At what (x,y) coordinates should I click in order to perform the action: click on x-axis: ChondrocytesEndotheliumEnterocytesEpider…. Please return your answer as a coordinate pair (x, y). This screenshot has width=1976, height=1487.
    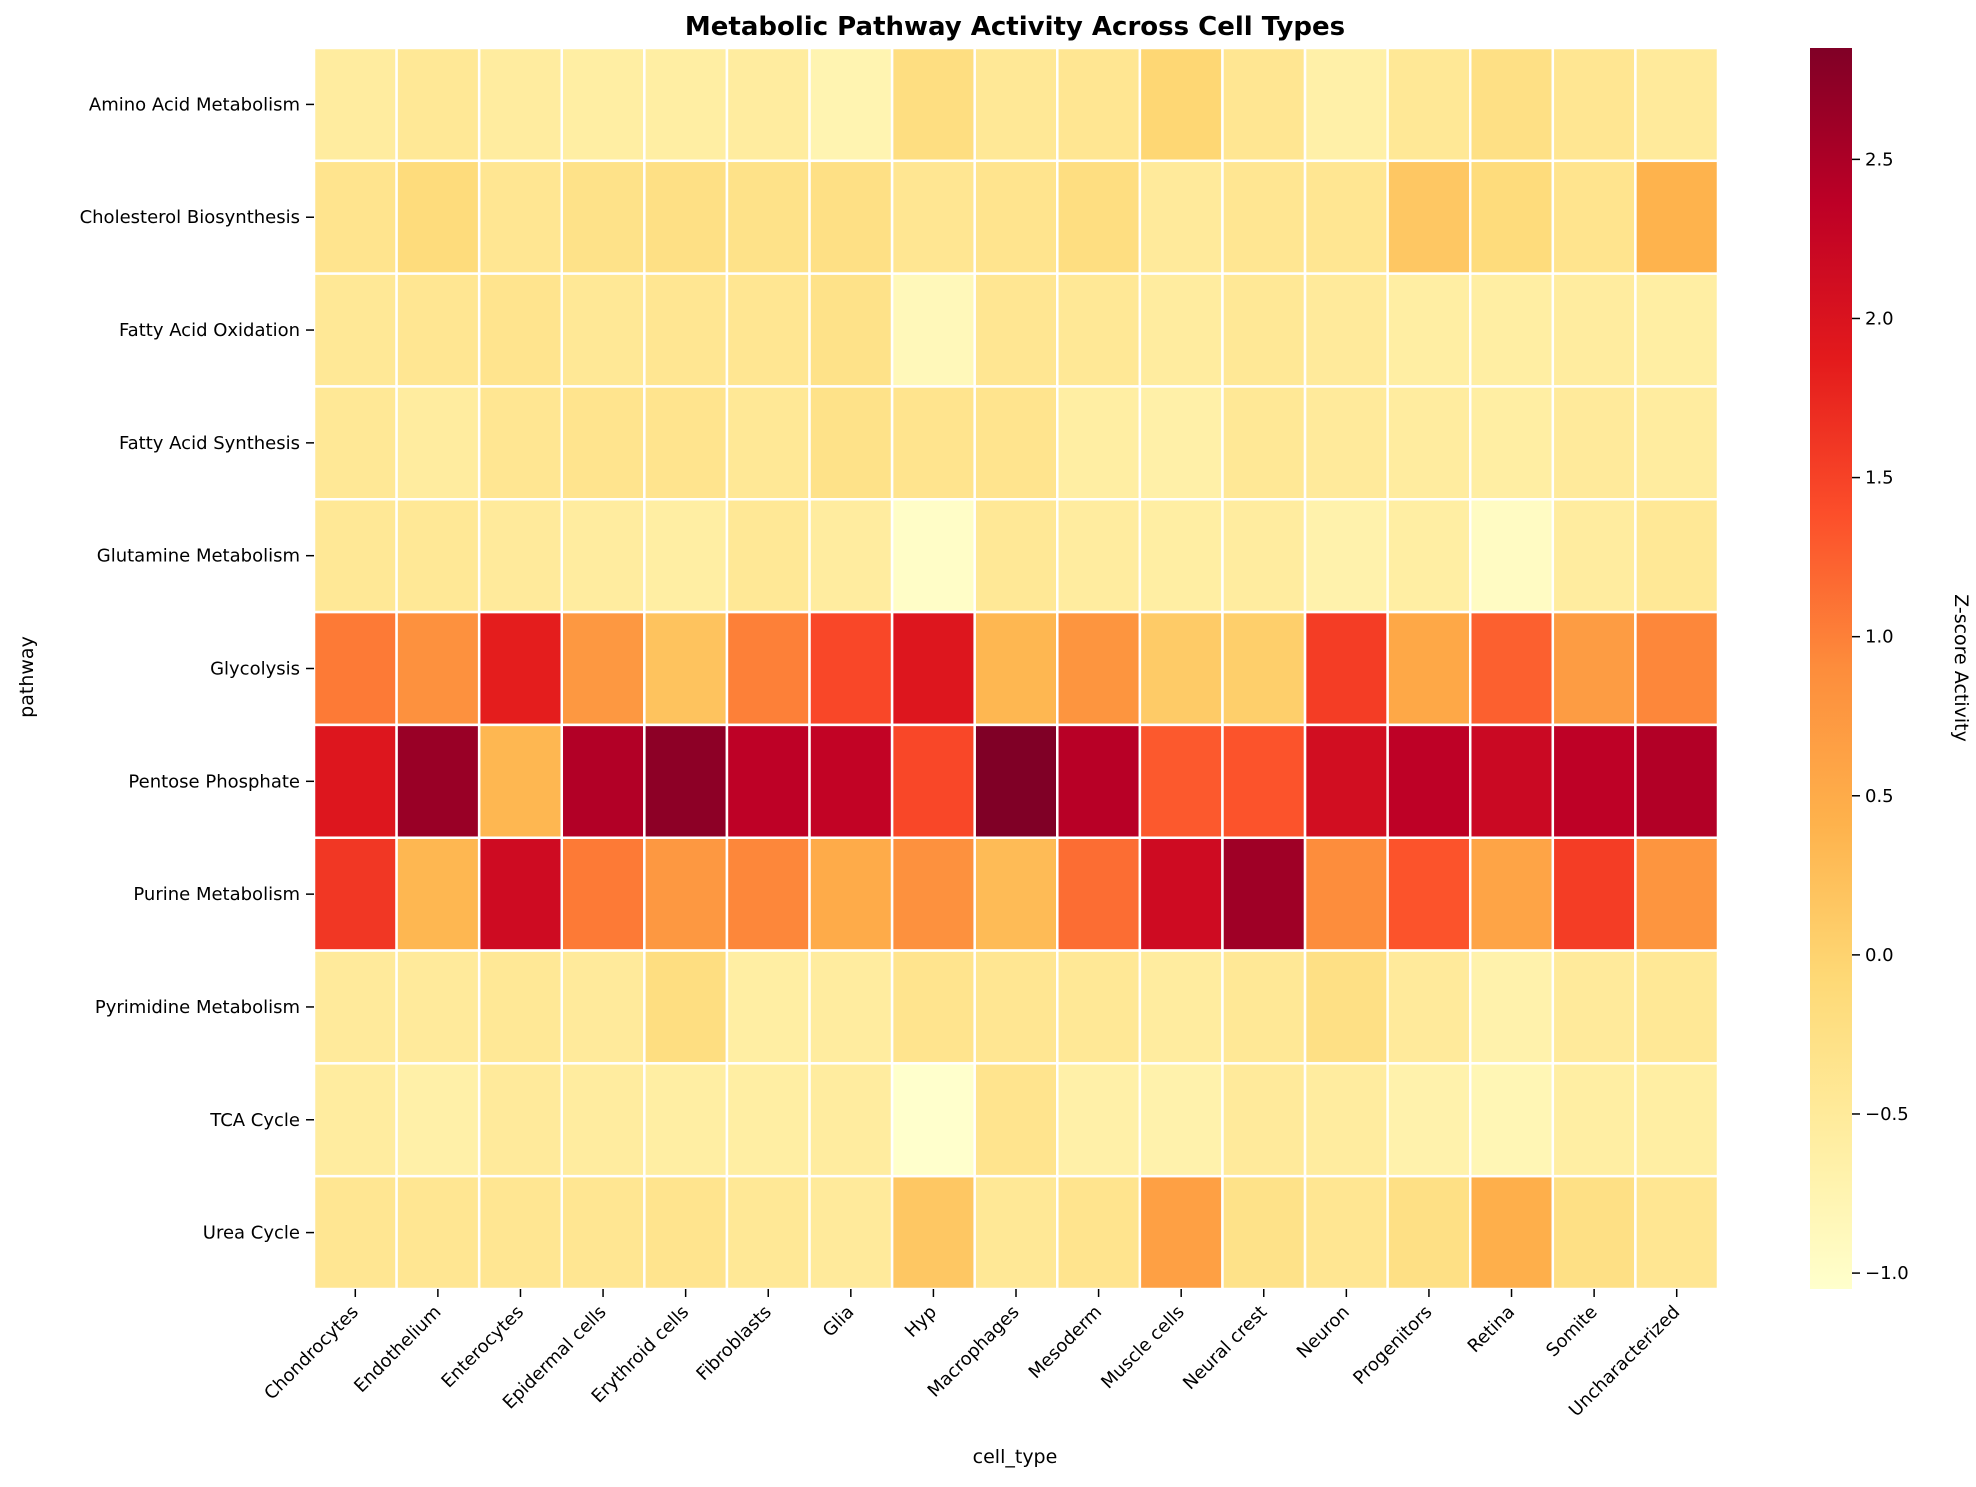
    Looking at the image, I should click on (972, 1355).